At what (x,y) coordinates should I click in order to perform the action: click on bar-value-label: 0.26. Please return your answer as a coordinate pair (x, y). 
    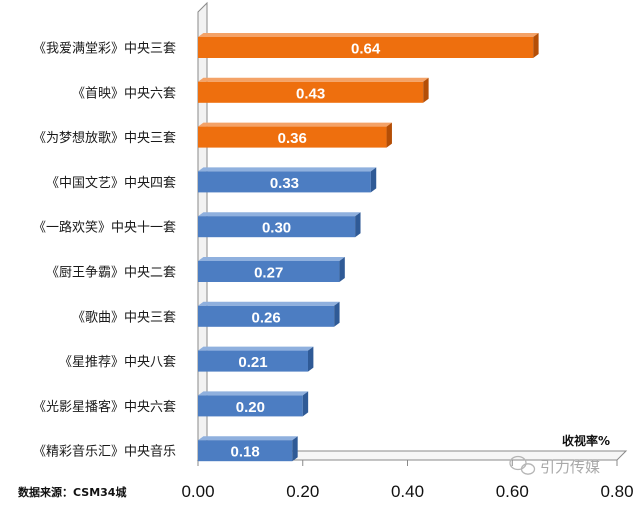
    Looking at the image, I should click on (265, 317).